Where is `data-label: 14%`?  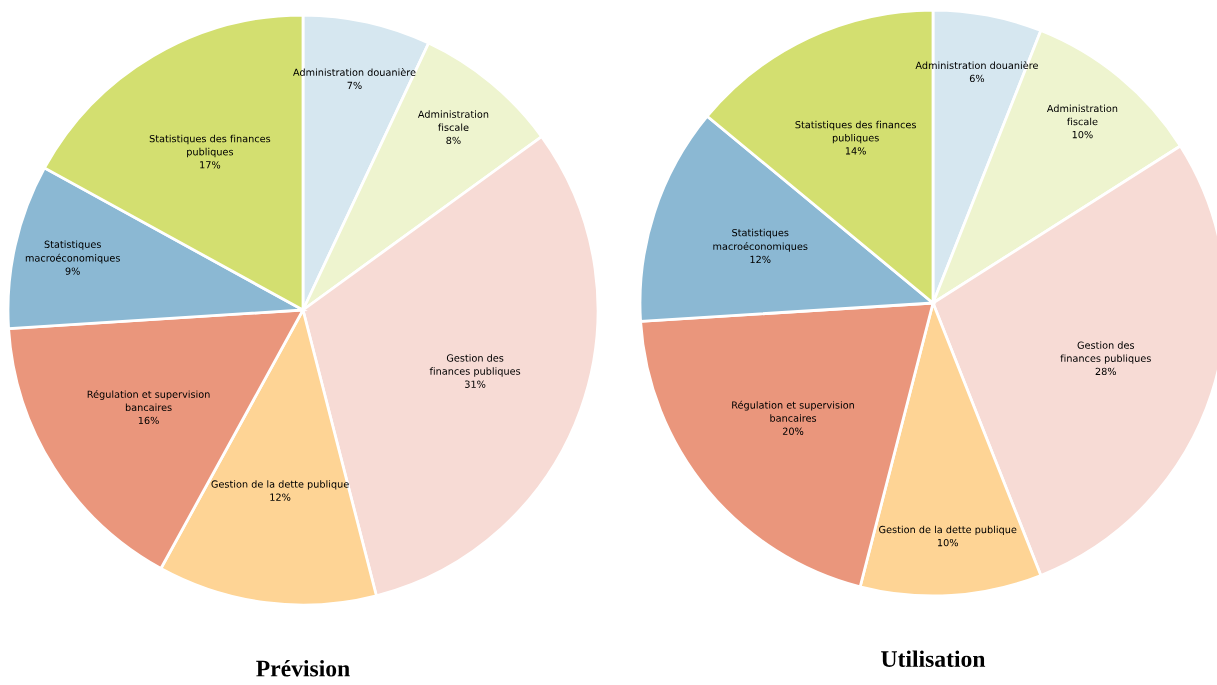
data-label: 14% is located at coordinates (855, 151).